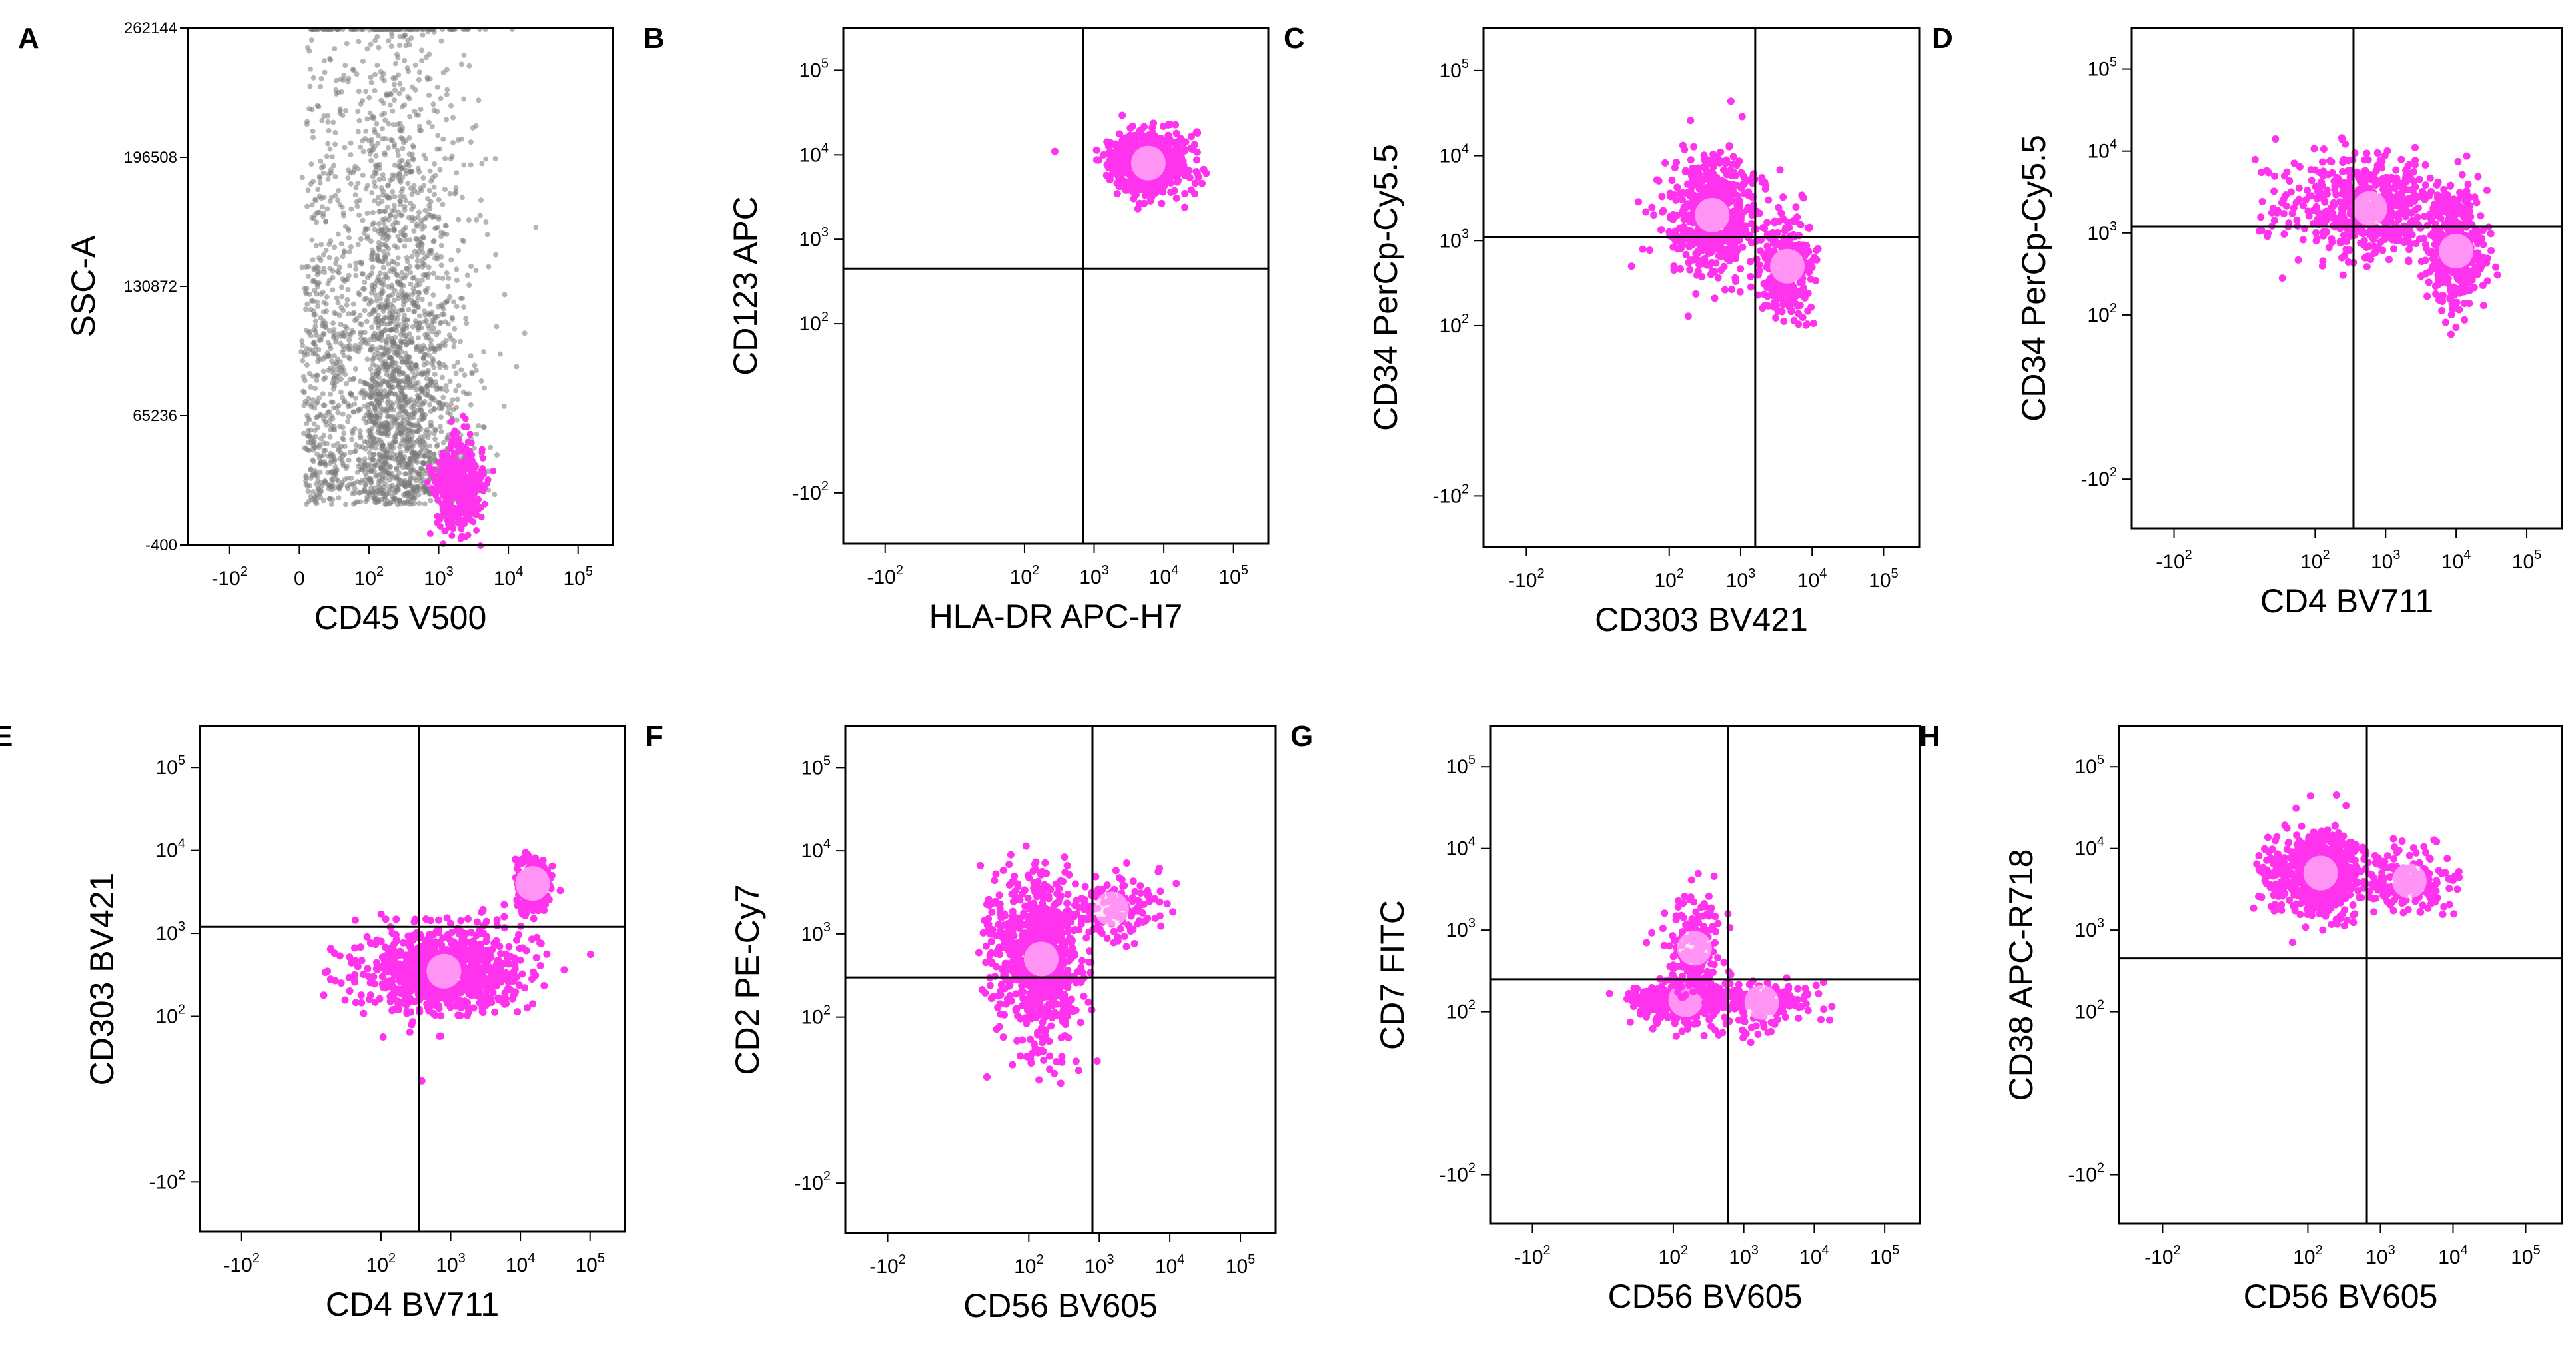 The height and width of the screenshot is (1361, 2576). What do you see at coordinates (746, 286) in the screenshot?
I see `y-axis-label: CD123 APC` at bounding box center [746, 286].